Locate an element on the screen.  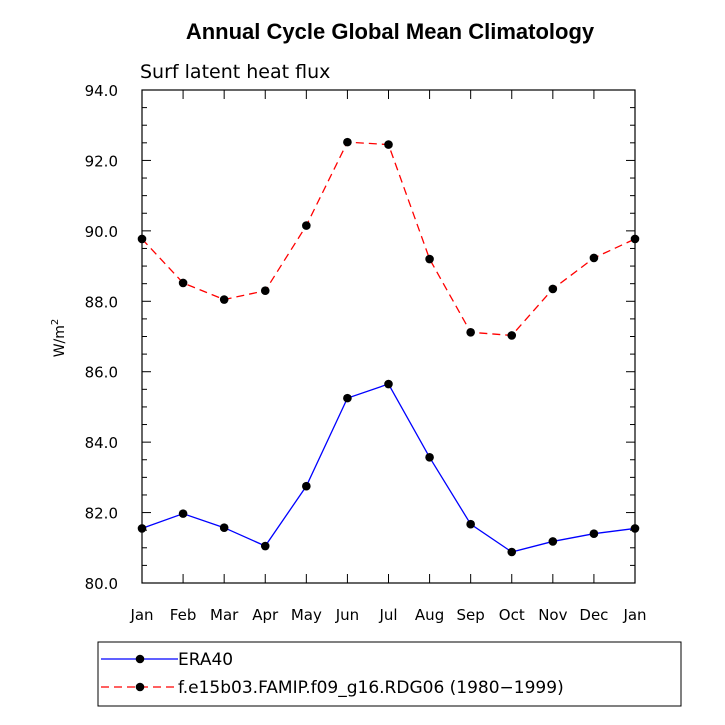
y-tick-label: 90.0 is located at coordinates (101, 232).